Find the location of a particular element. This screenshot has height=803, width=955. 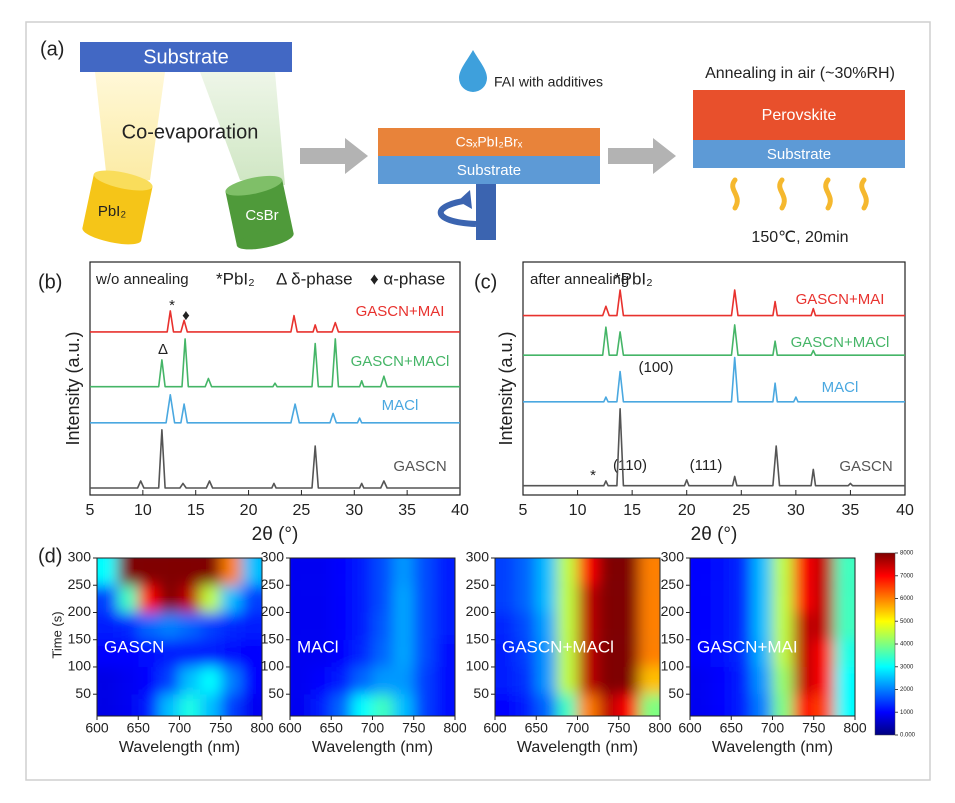

x-tick-label: 30 is located at coordinates (354, 510).